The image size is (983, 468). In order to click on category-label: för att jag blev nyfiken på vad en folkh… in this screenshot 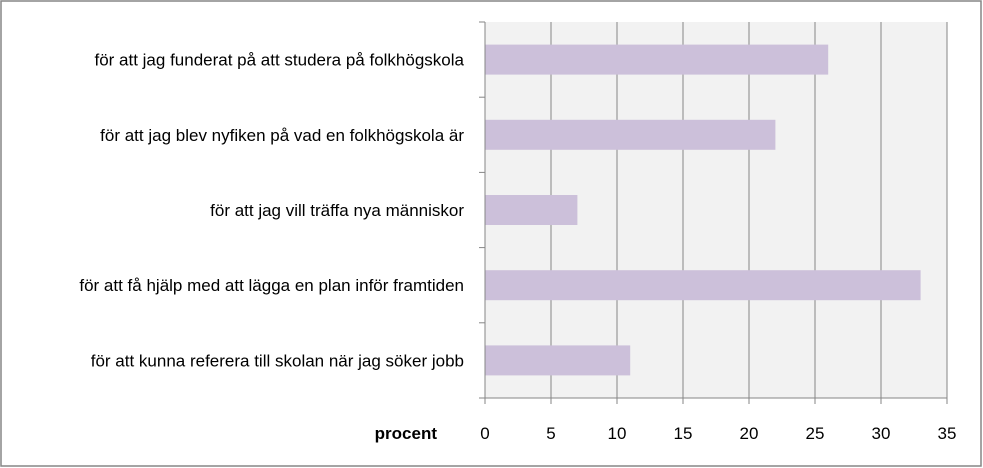, I will do `click(282, 135)`.